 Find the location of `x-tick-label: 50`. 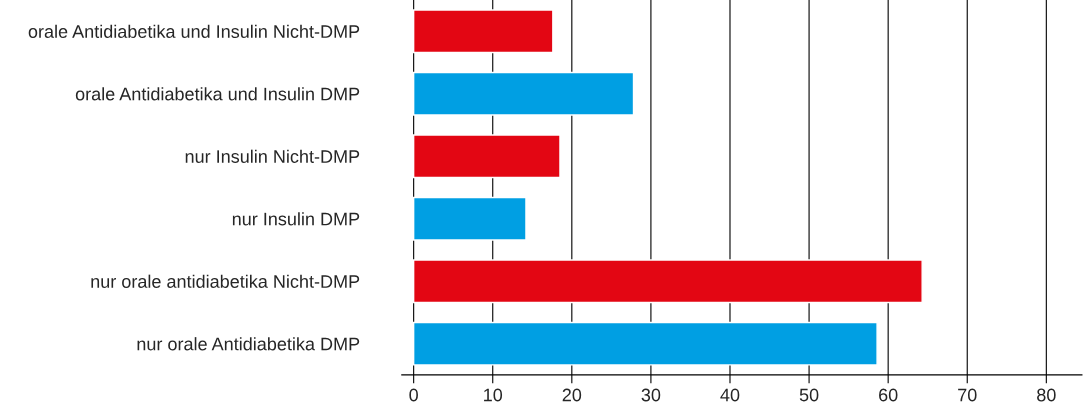

x-tick-label: 50 is located at coordinates (809, 395).